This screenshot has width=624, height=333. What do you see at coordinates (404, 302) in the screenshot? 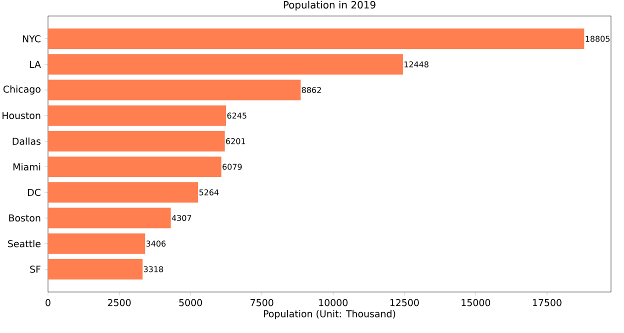
I see `x-tick-label: 12500` at bounding box center [404, 302].